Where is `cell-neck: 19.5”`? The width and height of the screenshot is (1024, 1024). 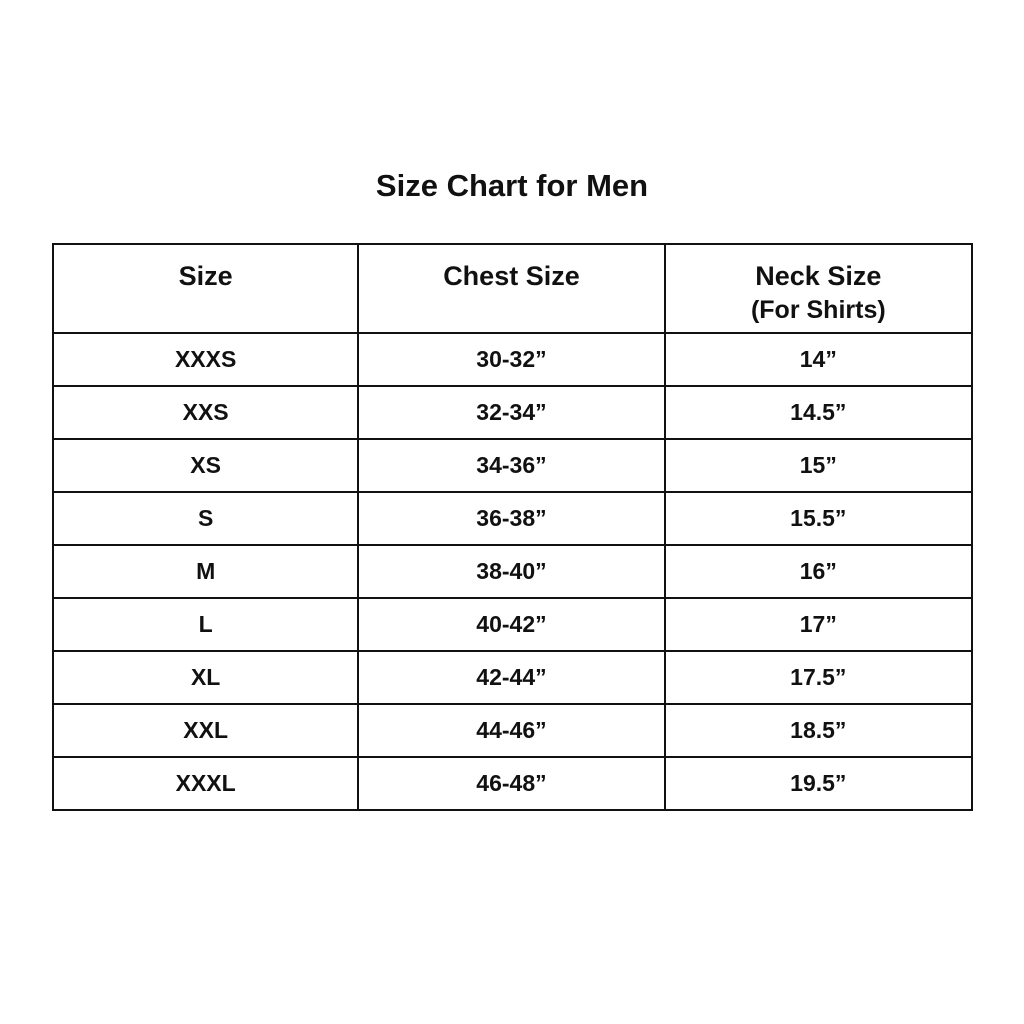
cell-neck: 19.5” is located at coordinates (818, 783).